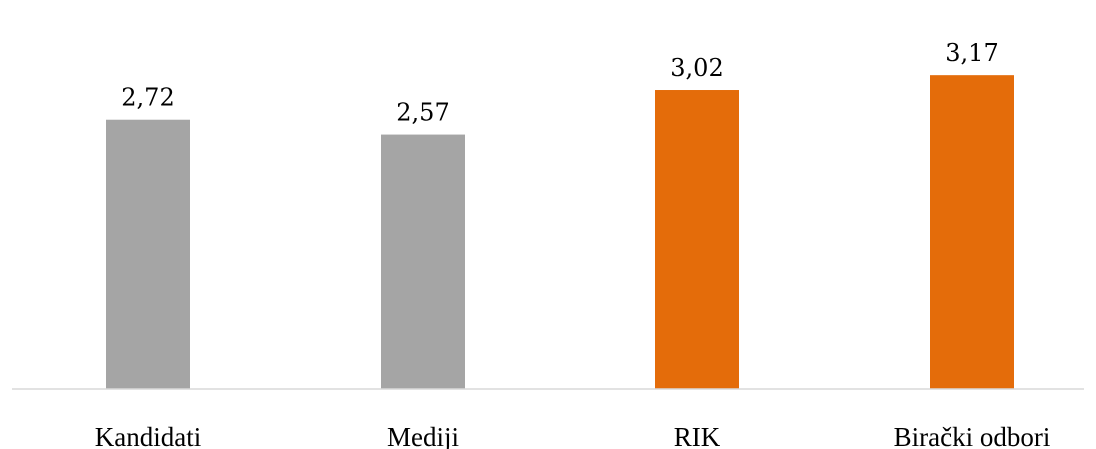 The height and width of the screenshot is (449, 1096). What do you see at coordinates (573, 435) in the screenshot?
I see `category-labels-group: Kandidati Mediji RIK Birački odbori` at bounding box center [573, 435].